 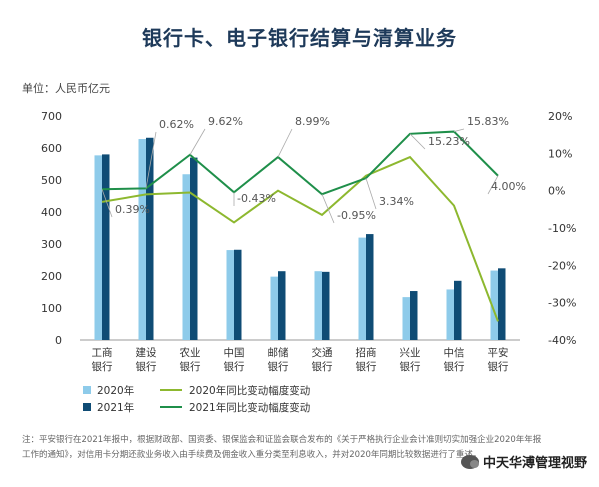 I want to click on data-label: 15.83%, so click(x=488, y=121).